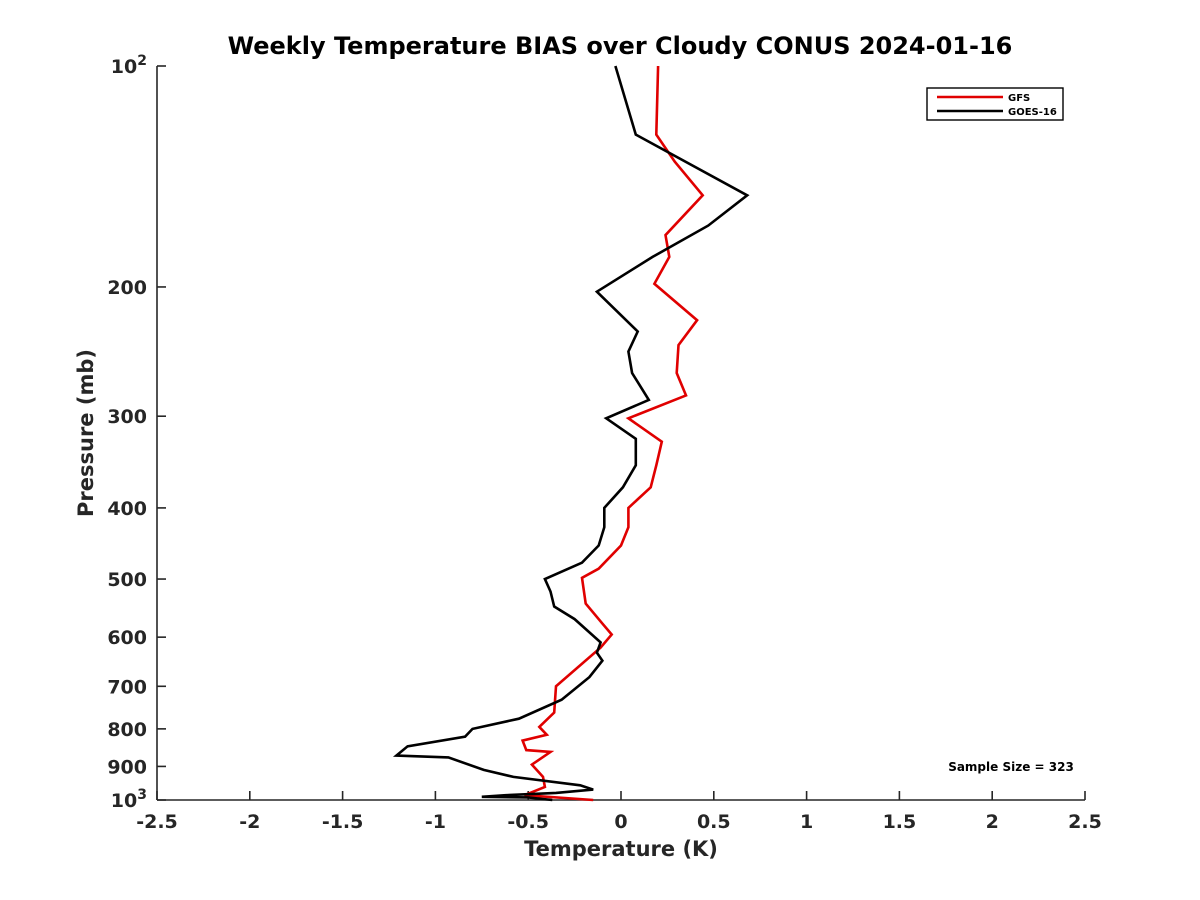  Describe the element at coordinates (343, 822) in the screenshot. I see `x-tick-label: -1.5` at that location.